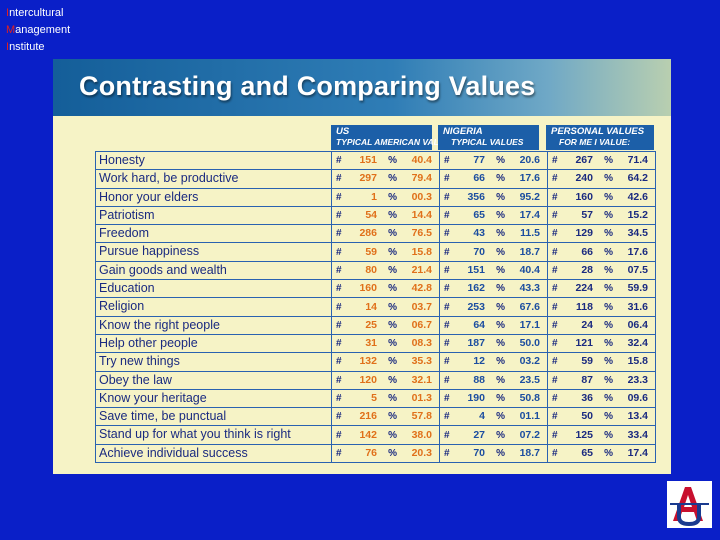 This screenshot has width=720, height=540. Describe the element at coordinates (601, 270) in the screenshot. I see `personal-cell: #28% 07.5` at that location.